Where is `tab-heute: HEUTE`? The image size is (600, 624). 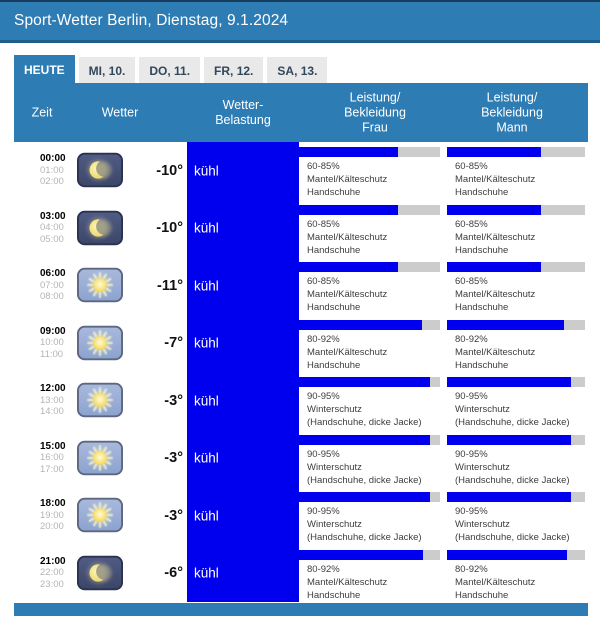
tab-heute: HEUTE is located at coordinates (44, 70).